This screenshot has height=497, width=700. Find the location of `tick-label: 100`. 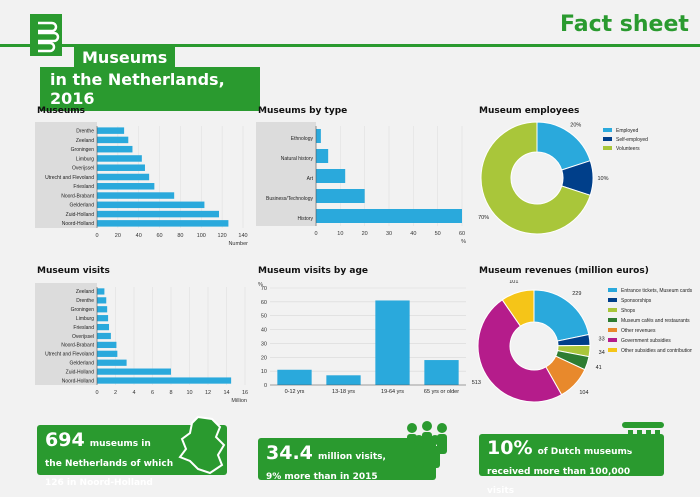

tick-label: 100 is located at coordinates (201, 236).